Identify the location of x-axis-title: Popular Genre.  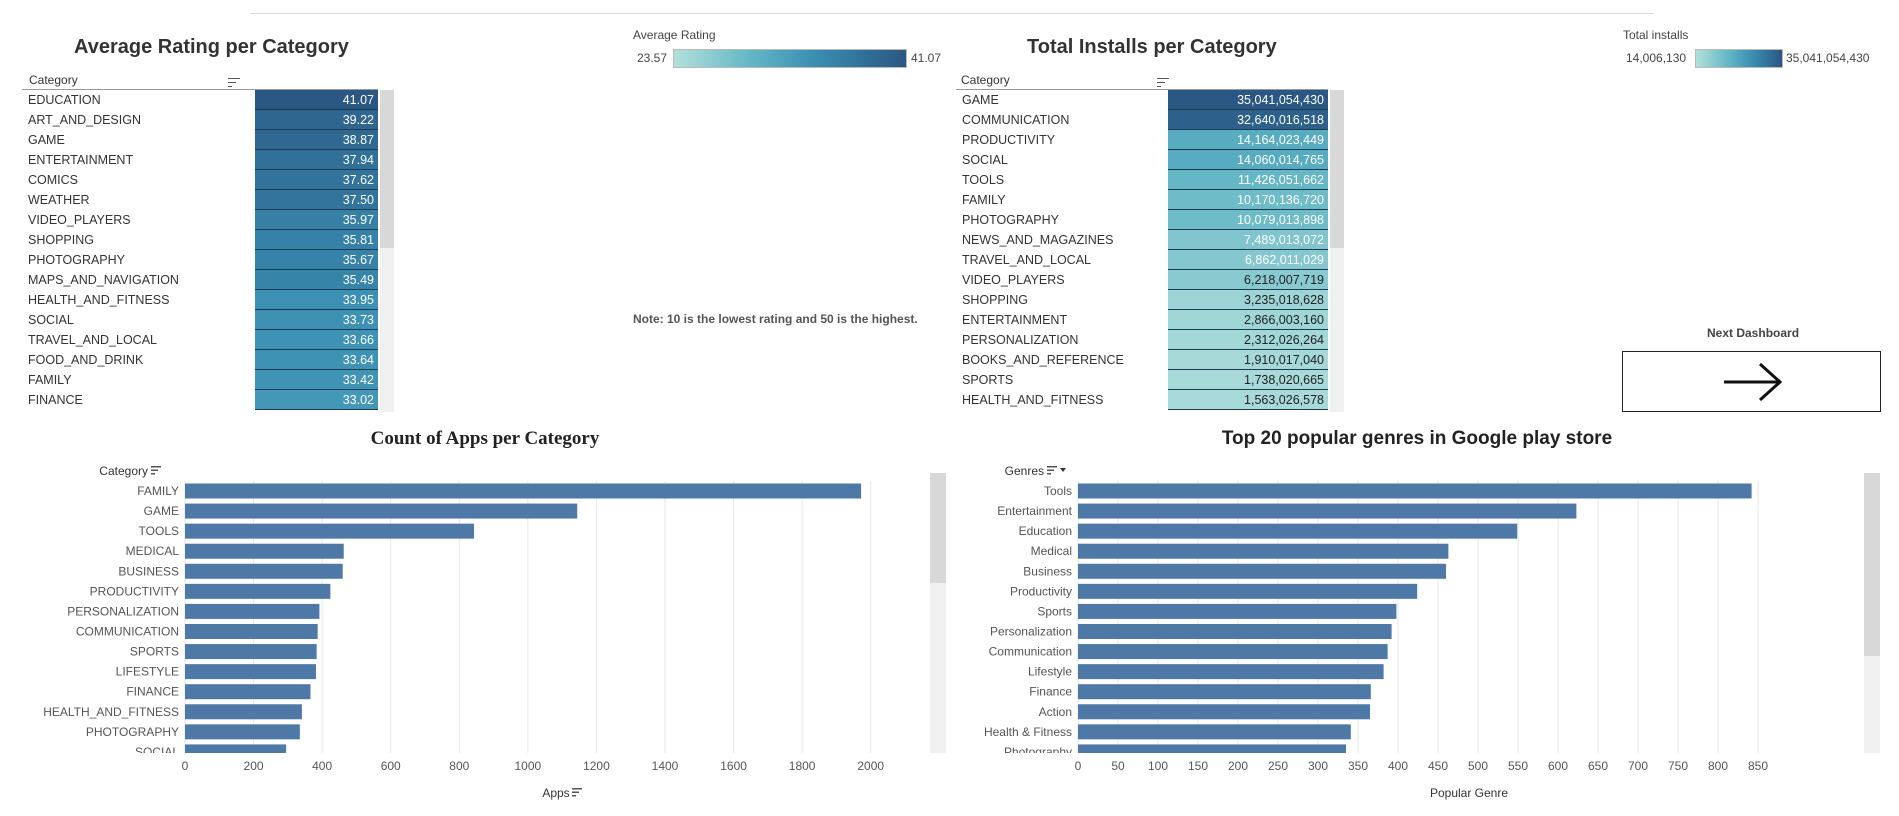
(1469, 793).